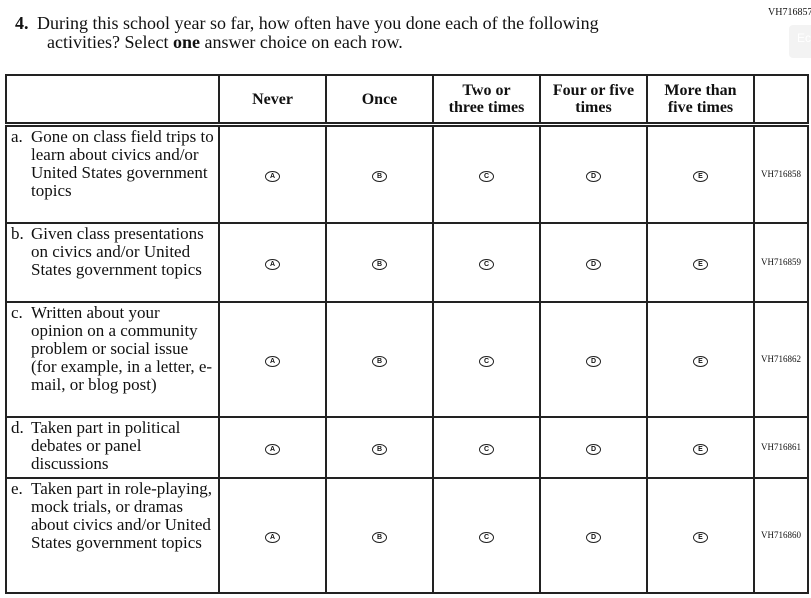 The height and width of the screenshot is (598, 811). What do you see at coordinates (17, 312) in the screenshot?
I see `row-letter: c.` at bounding box center [17, 312].